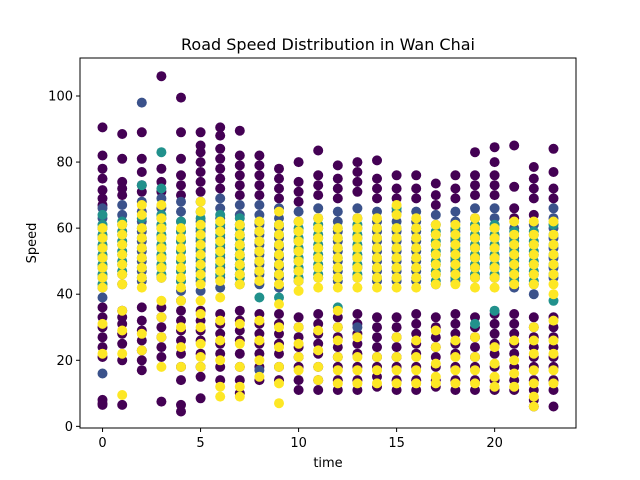 The image size is (640, 480). Describe the element at coordinates (300, 439) in the screenshot. I see `x-axis: 0 5 10 15 20` at that location.